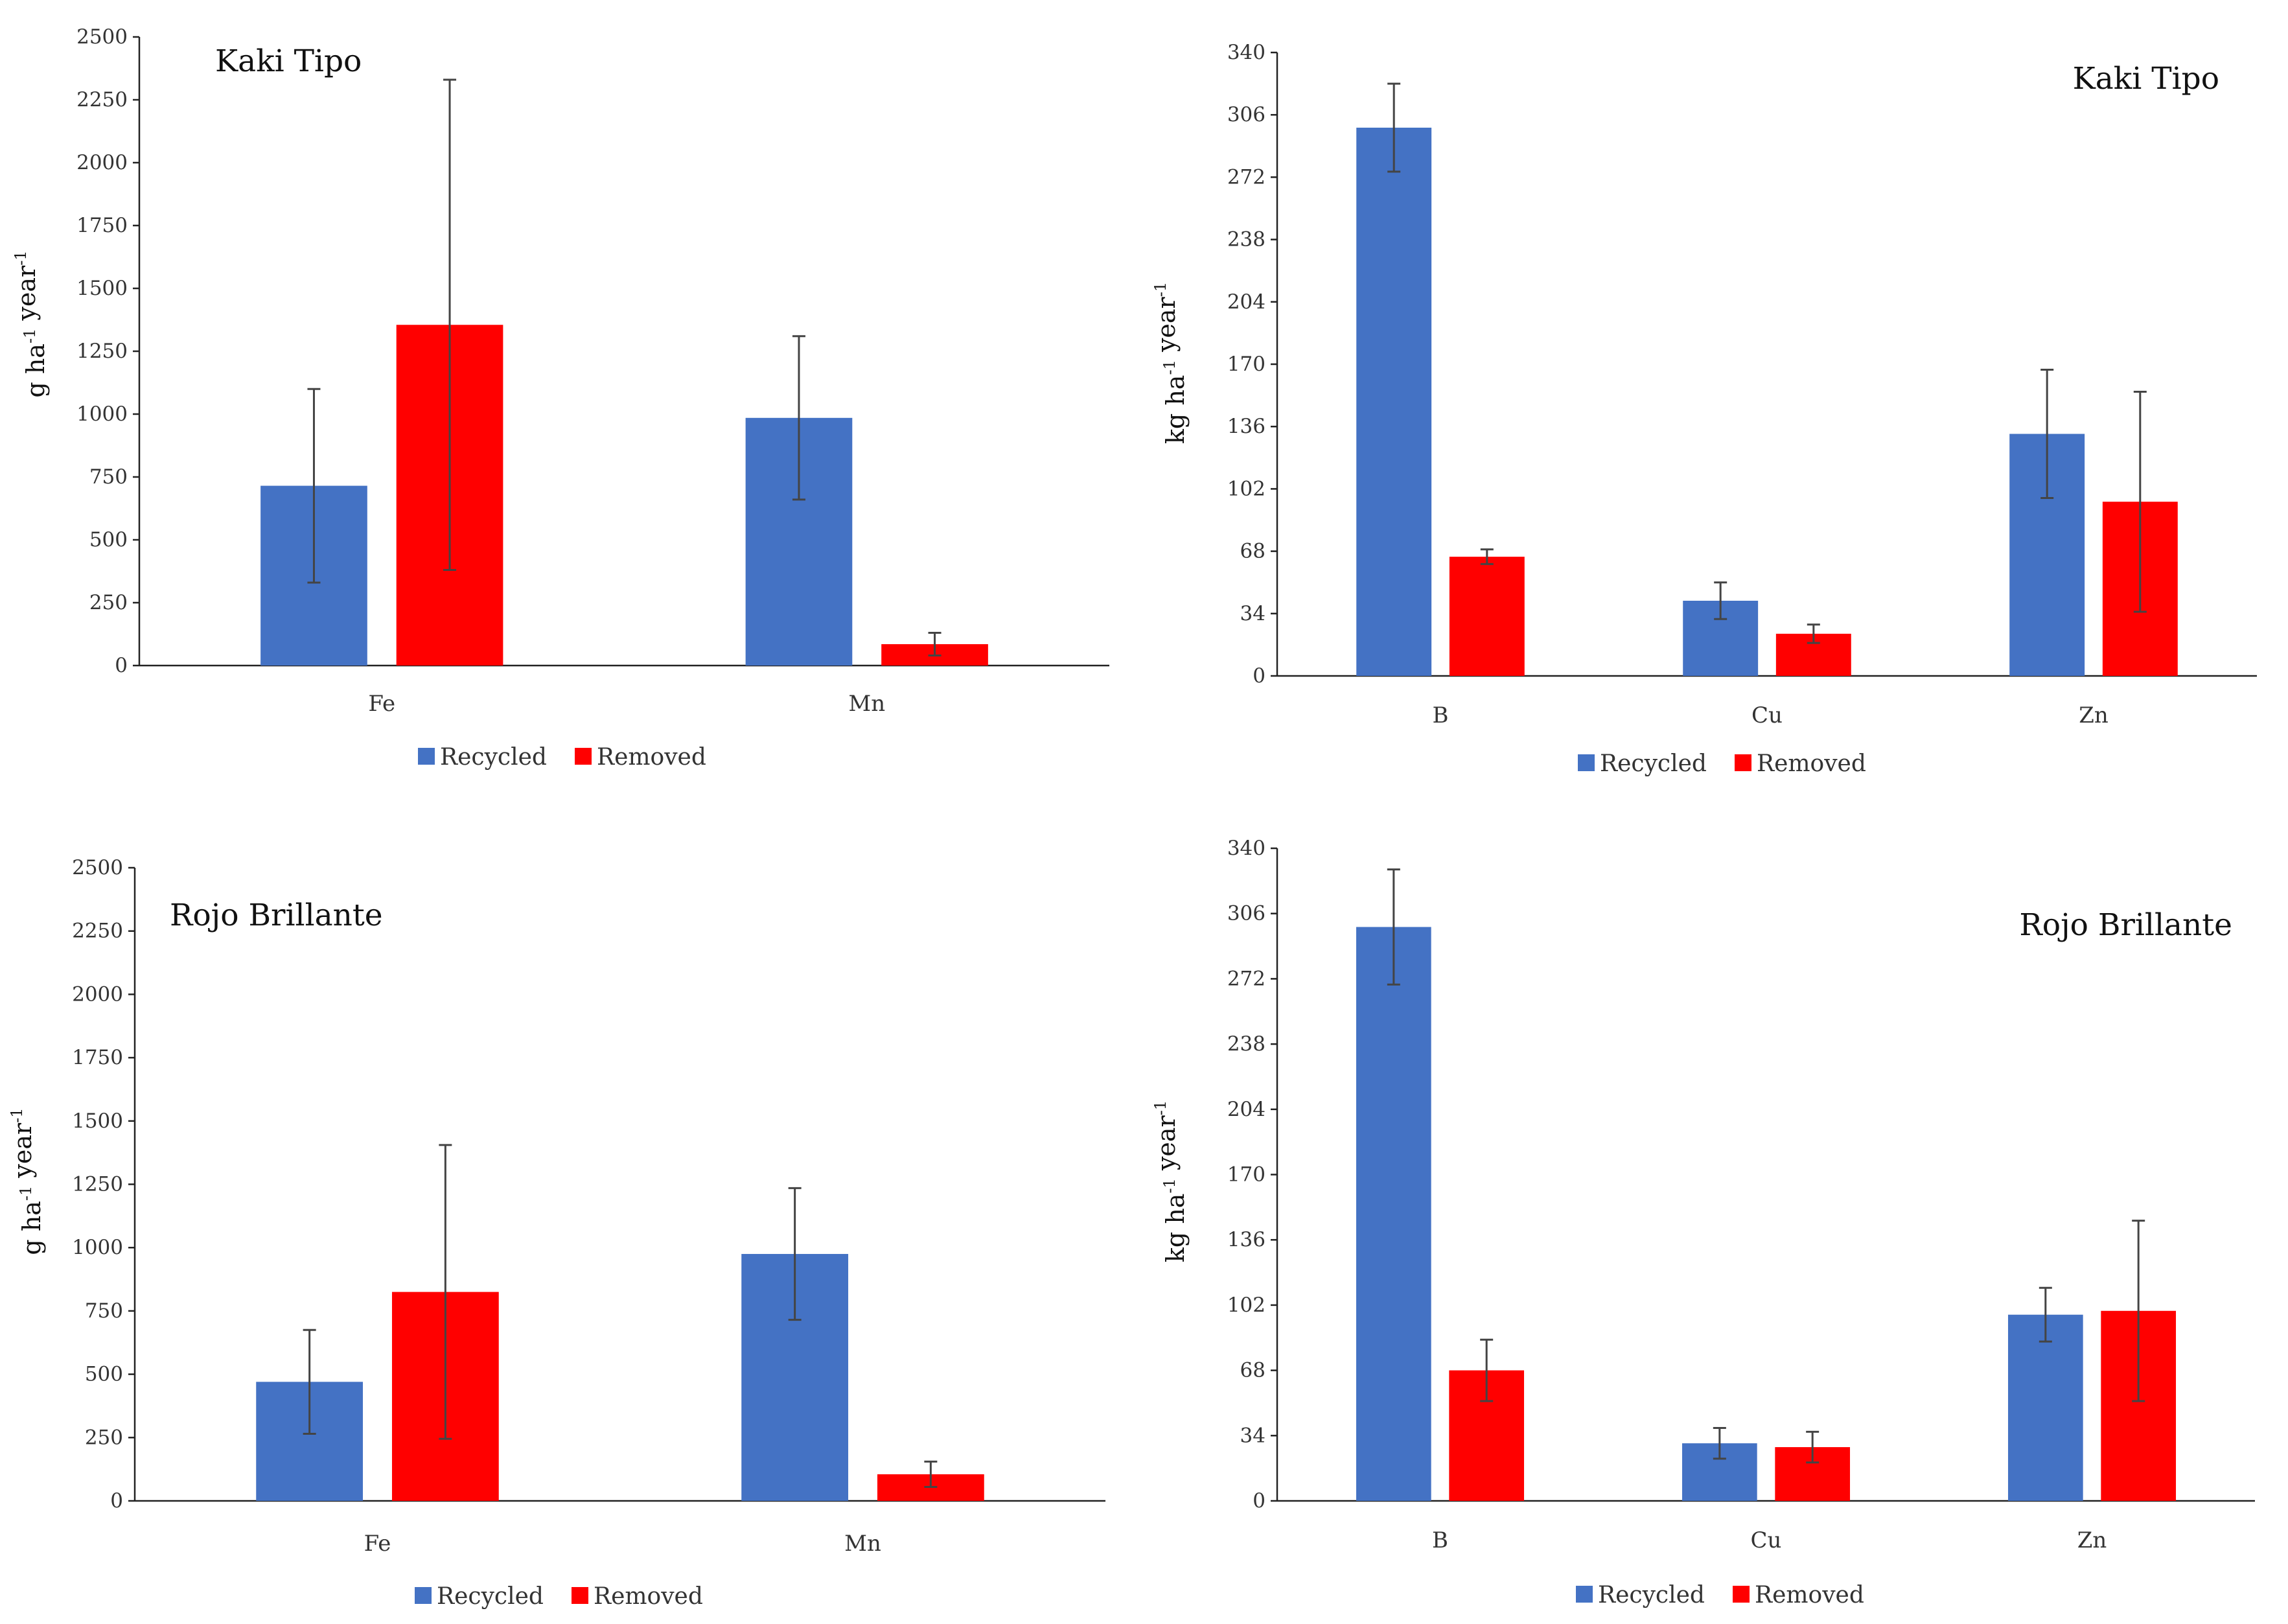  I want to click on x-category-label: Fe, so click(381, 704).